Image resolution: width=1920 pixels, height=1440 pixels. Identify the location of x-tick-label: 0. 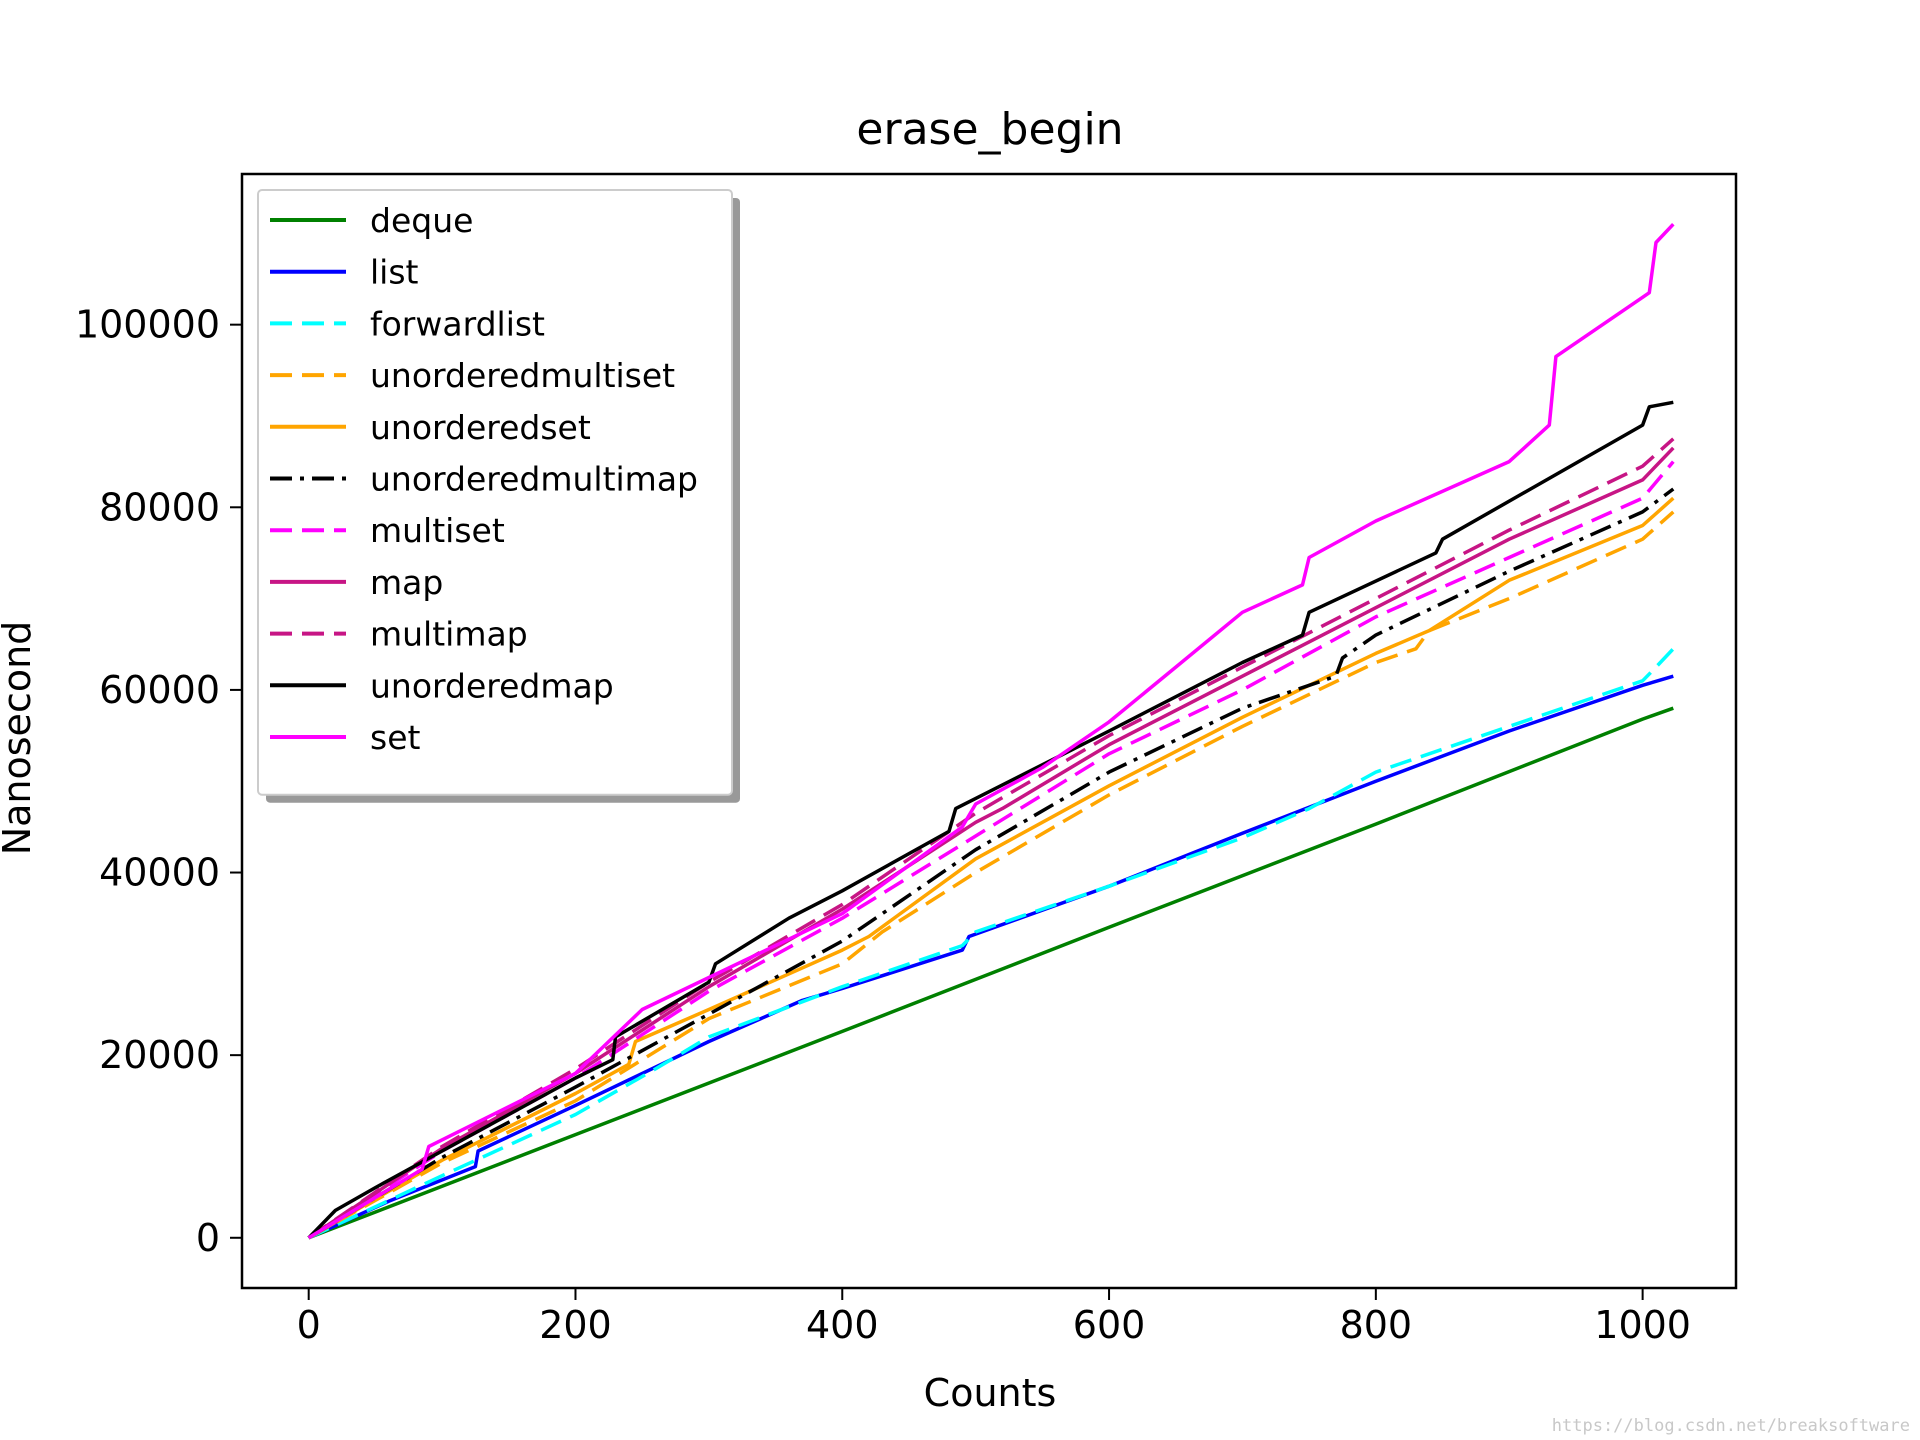
(309, 1325).